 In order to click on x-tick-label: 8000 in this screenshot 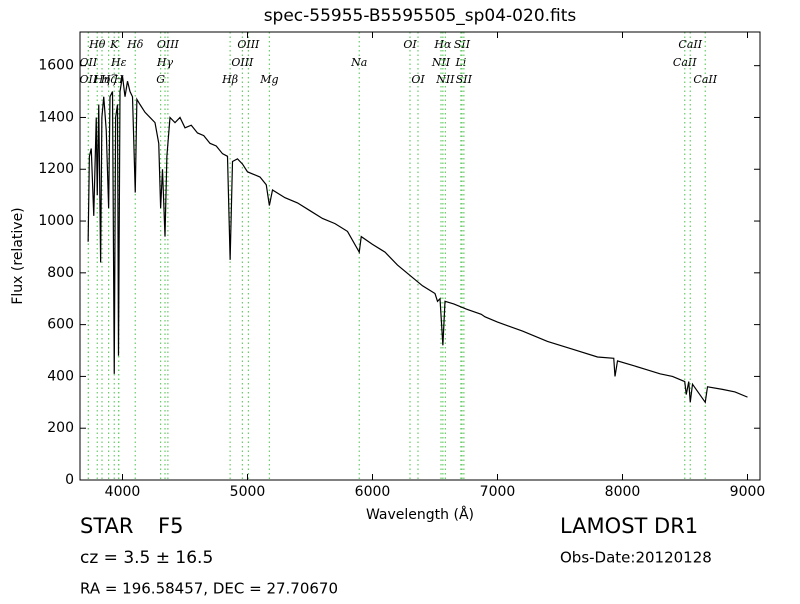, I will do `click(623, 492)`.